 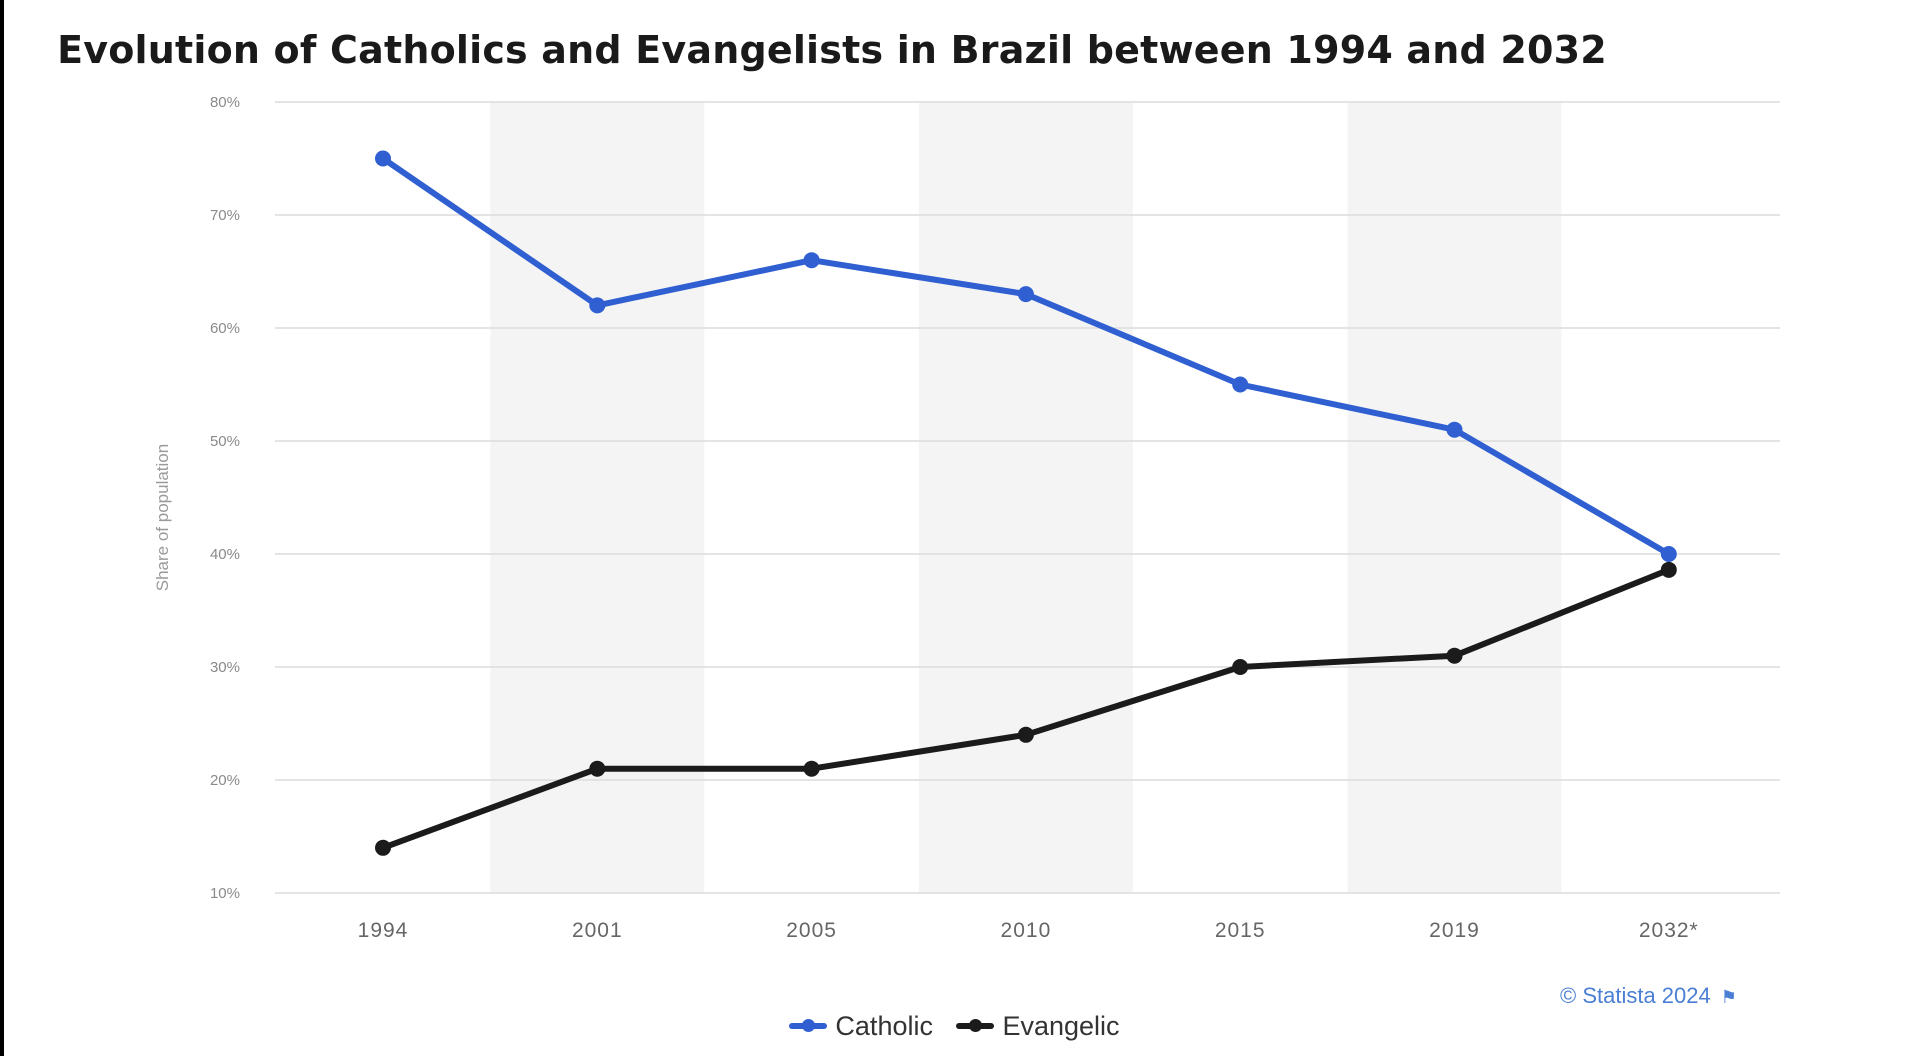 I want to click on flag-icon: ⚑, so click(x=1728, y=997).